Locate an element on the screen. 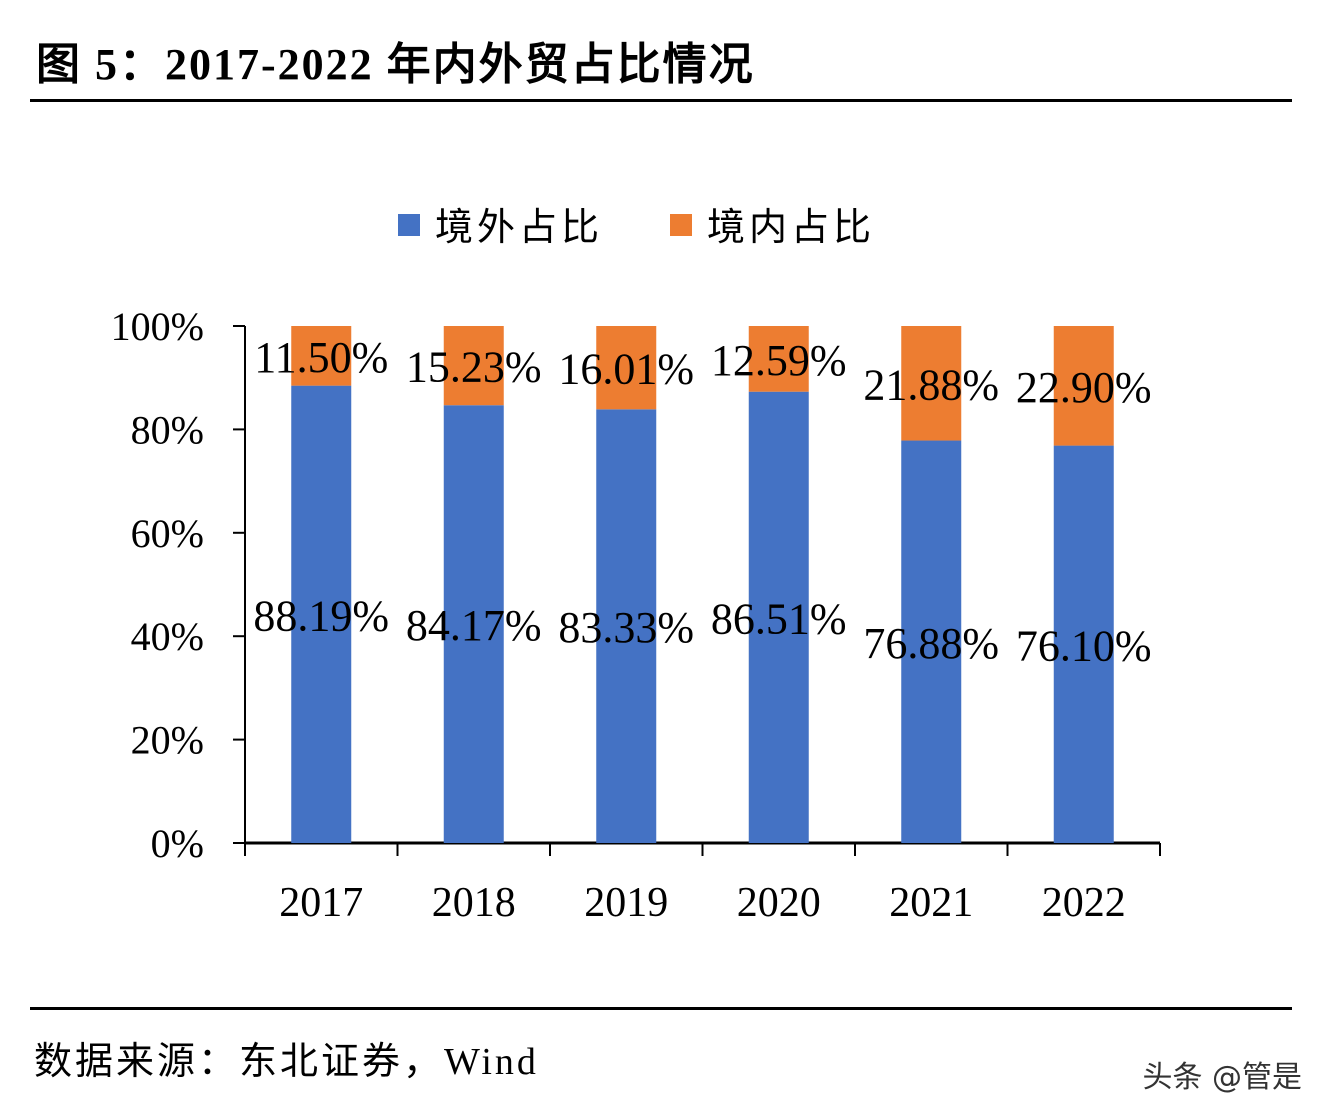 The height and width of the screenshot is (1116, 1332). bar-2017-overseas is located at coordinates (321, 614).